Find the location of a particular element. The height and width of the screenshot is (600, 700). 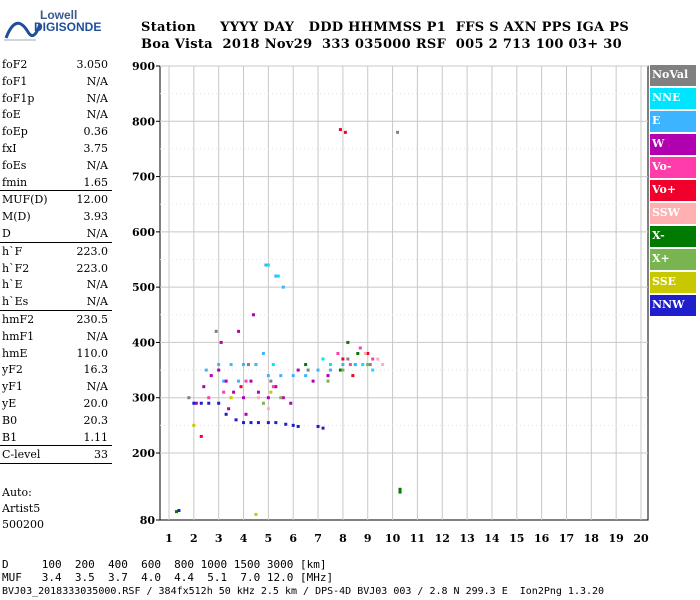

legend-item: Vo- is located at coordinates (673, 167).